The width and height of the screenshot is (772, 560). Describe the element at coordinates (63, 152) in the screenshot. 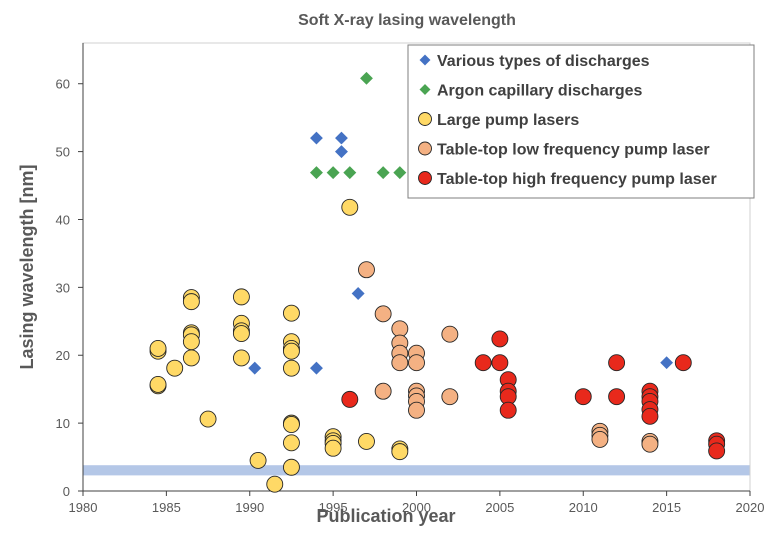

I see `y-tick-label: 50` at that location.